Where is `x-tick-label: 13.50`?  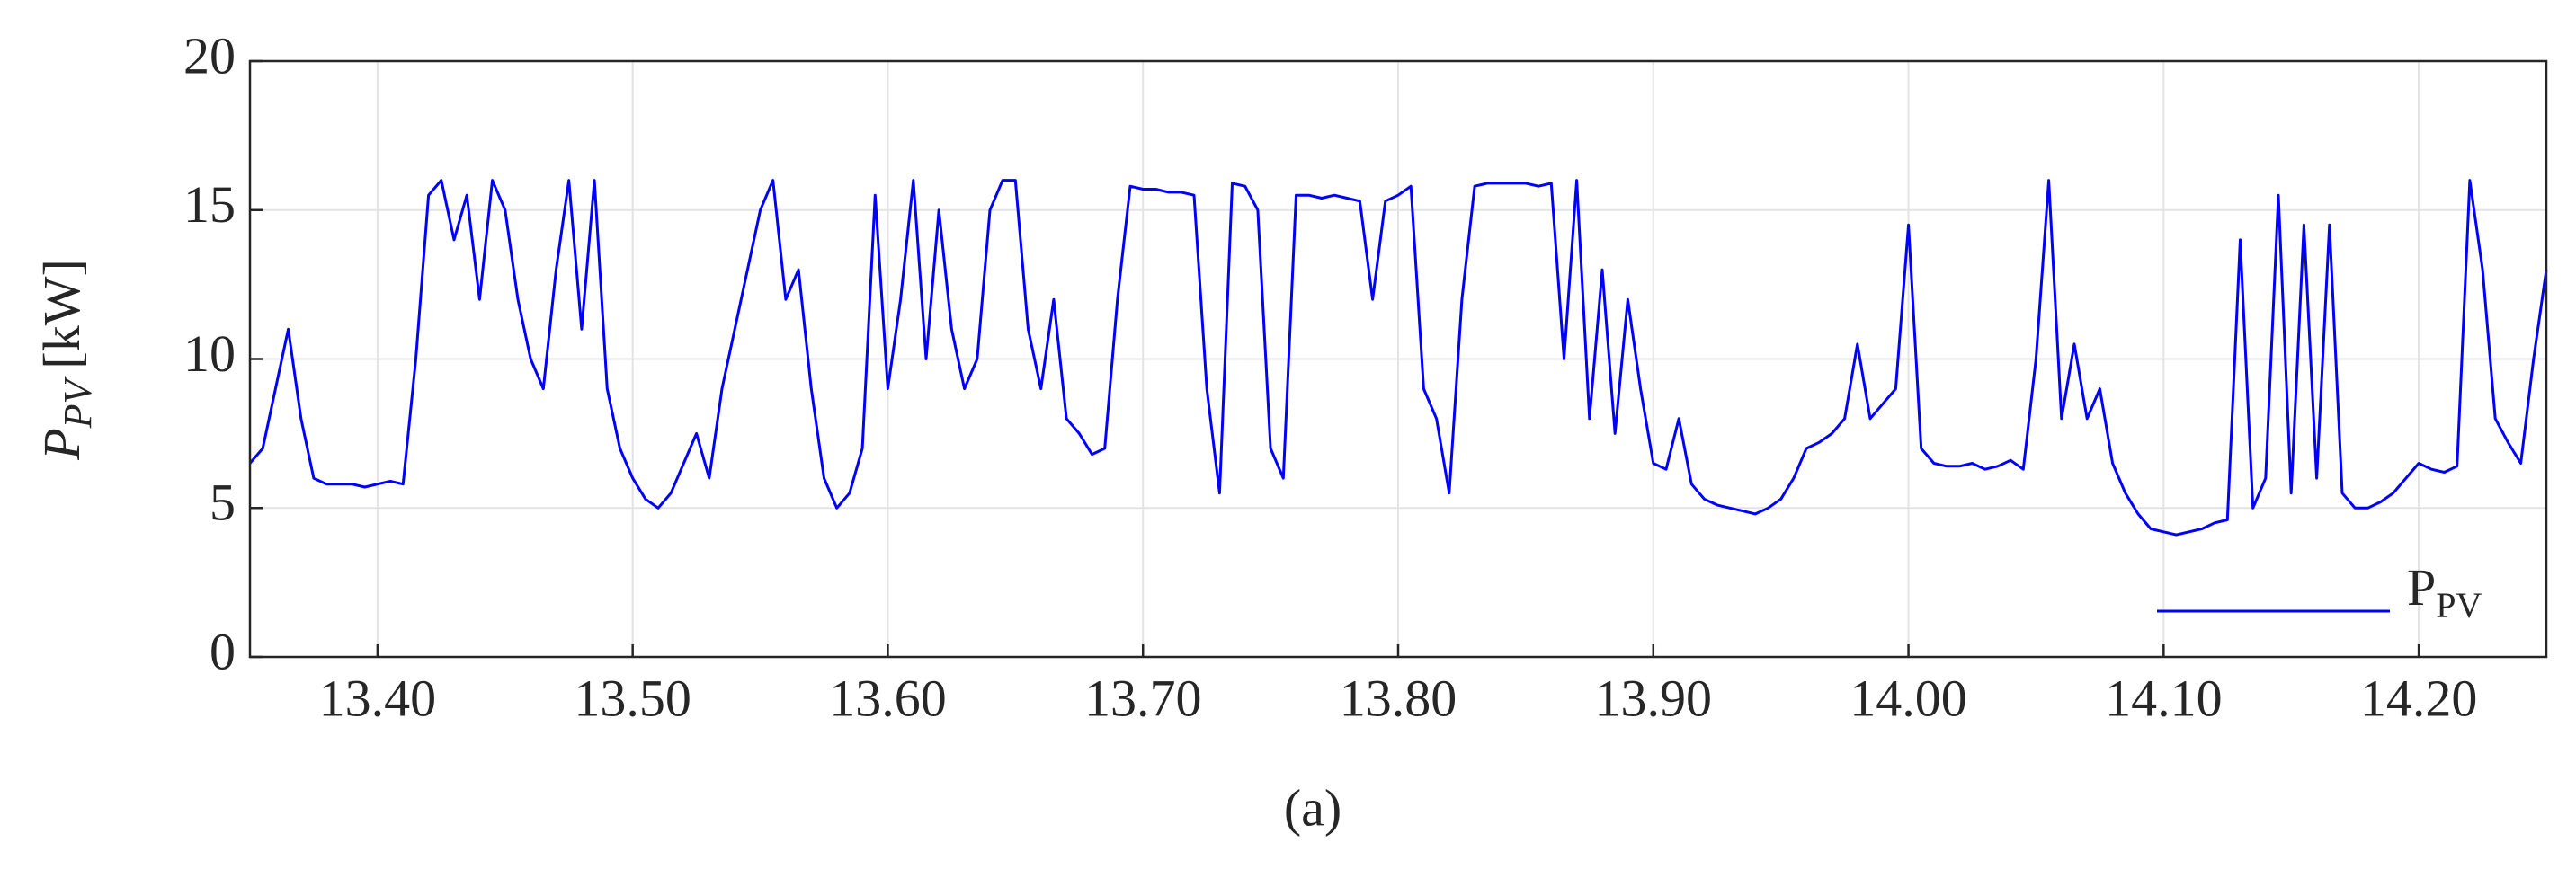
x-tick-label: 13.50 is located at coordinates (632, 698).